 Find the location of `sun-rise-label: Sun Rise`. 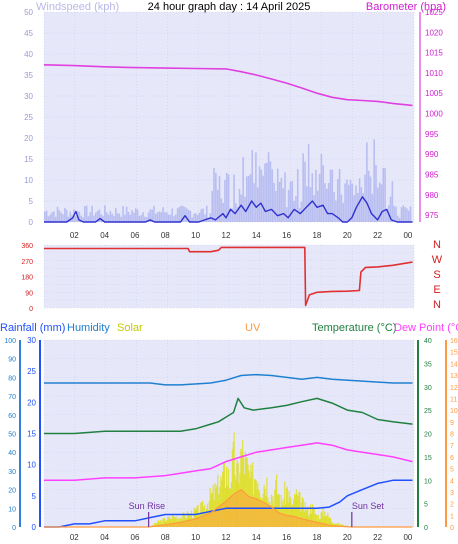

sun-rise-label: Sun Rise is located at coordinates (147, 506).